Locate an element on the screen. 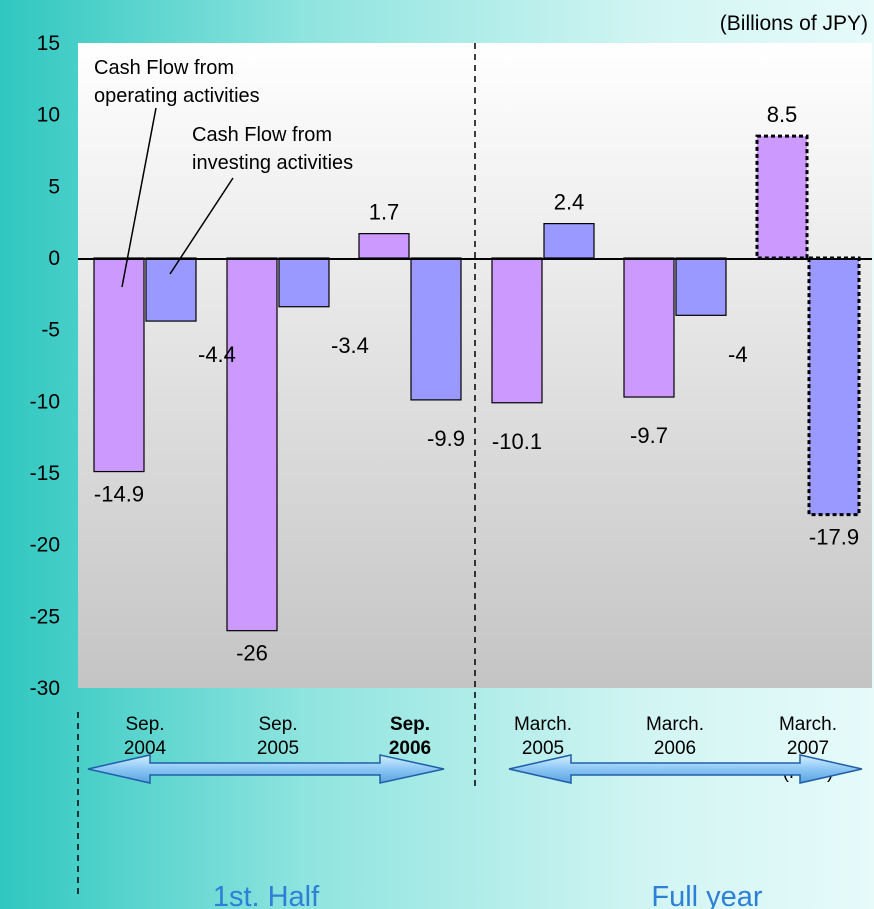 Image resolution: width=874 pixels, height=909 pixels. y-tick-label: -15 is located at coordinates (45, 473).